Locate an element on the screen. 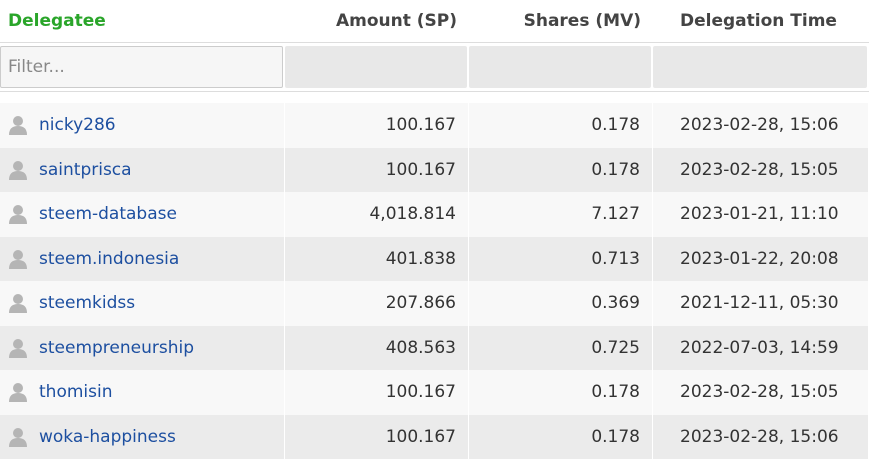 This screenshot has height=459, width=869. header-cell: Delegatee is located at coordinates (57, 21).